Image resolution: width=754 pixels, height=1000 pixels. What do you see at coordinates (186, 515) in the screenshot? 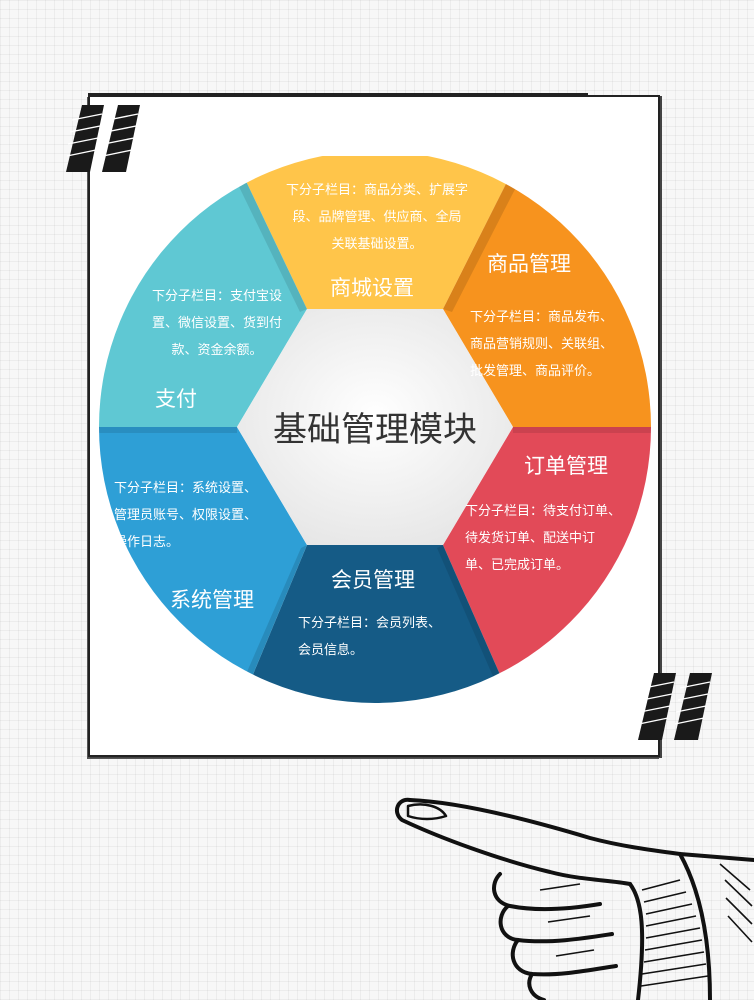
I see `system-description: 下分子栏目：系统设置、 管理员账号、权限设置、 操作日志。` at bounding box center [186, 515].